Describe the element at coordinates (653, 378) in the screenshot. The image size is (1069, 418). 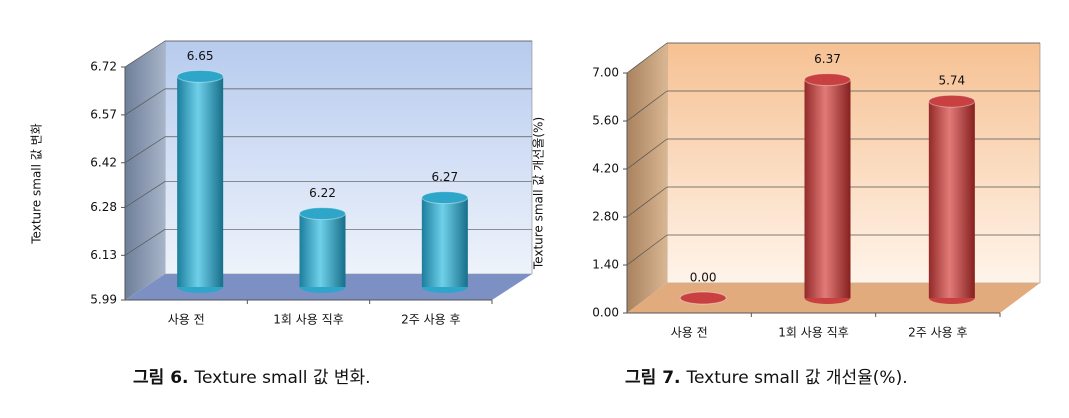
I see `caption-label: 그림 7.` at that location.